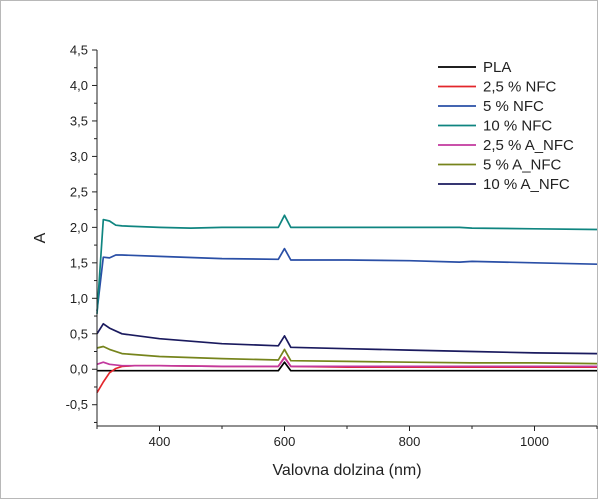  What do you see at coordinates (40, 237) in the screenshot?
I see `y-axis-title: A` at bounding box center [40, 237].